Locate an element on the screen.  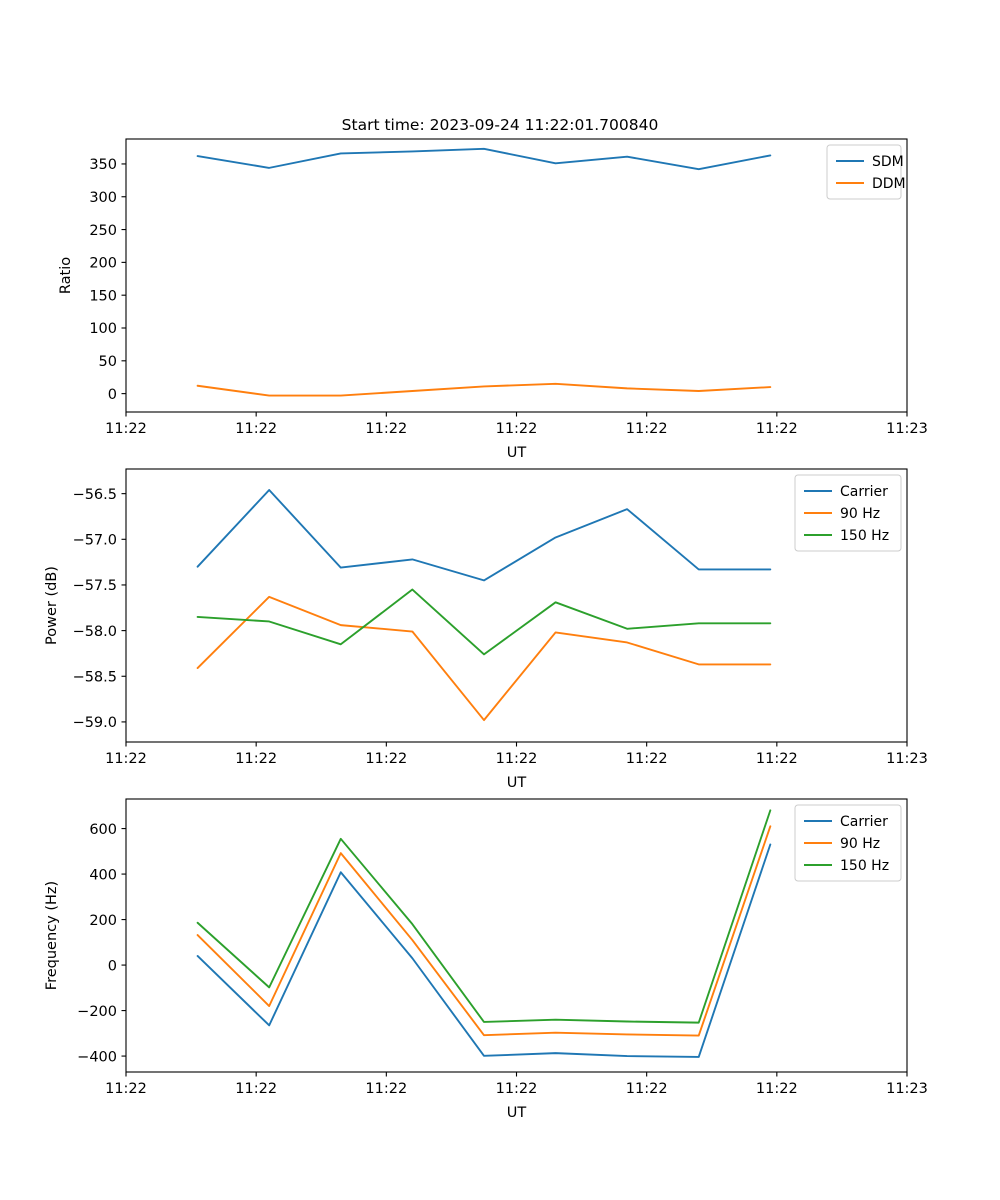
figure-title: Start time: 2023-09-24 11:22:01.700840 is located at coordinates (500, 125).